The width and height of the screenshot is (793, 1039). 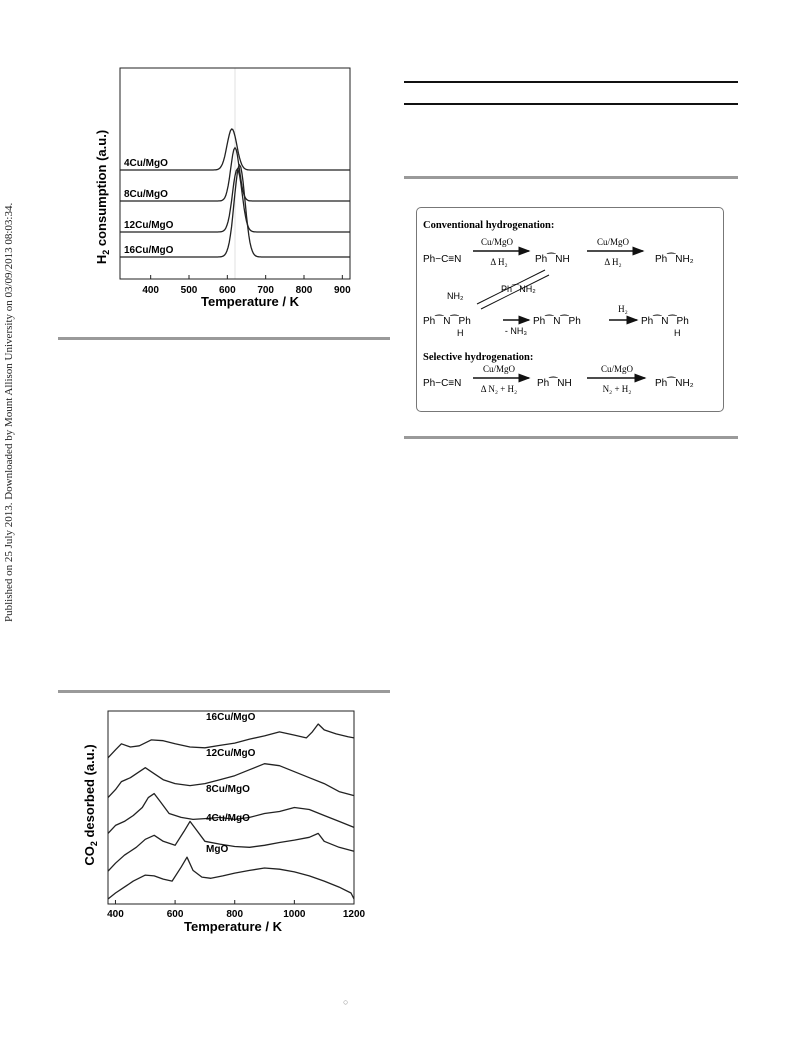 I want to click on condition-label-4: N₂ + H₂, so click(x=617, y=389).